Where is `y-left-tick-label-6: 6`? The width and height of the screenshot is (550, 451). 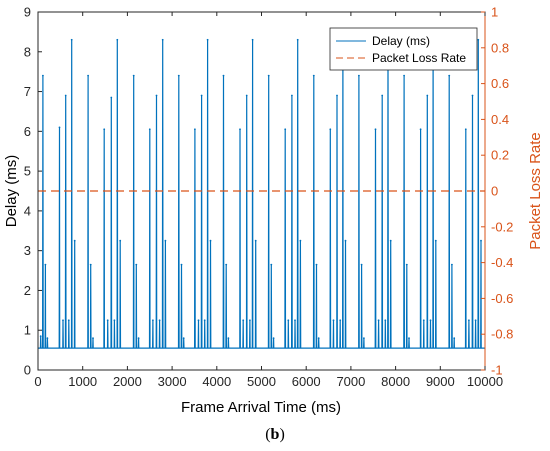
y-left-tick-label-6: 6 is located at coordinates (27, 131).